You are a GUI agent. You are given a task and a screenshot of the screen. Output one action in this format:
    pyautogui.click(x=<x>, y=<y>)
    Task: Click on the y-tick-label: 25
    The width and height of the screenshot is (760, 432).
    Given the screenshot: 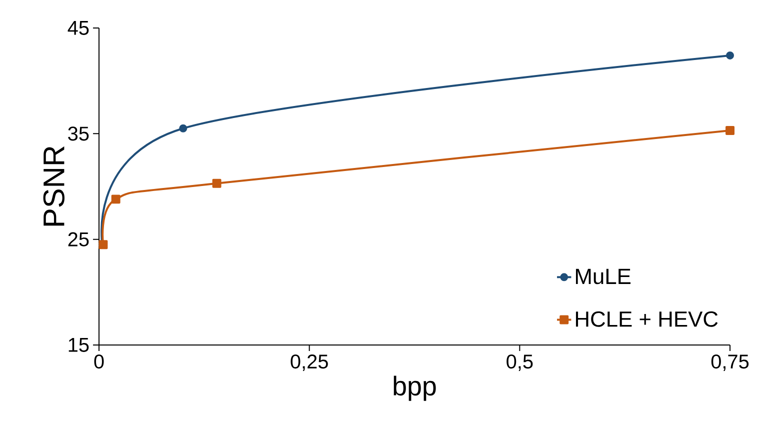 What is the action you would take?
    pyautogui.click(x=78, y=239)
    